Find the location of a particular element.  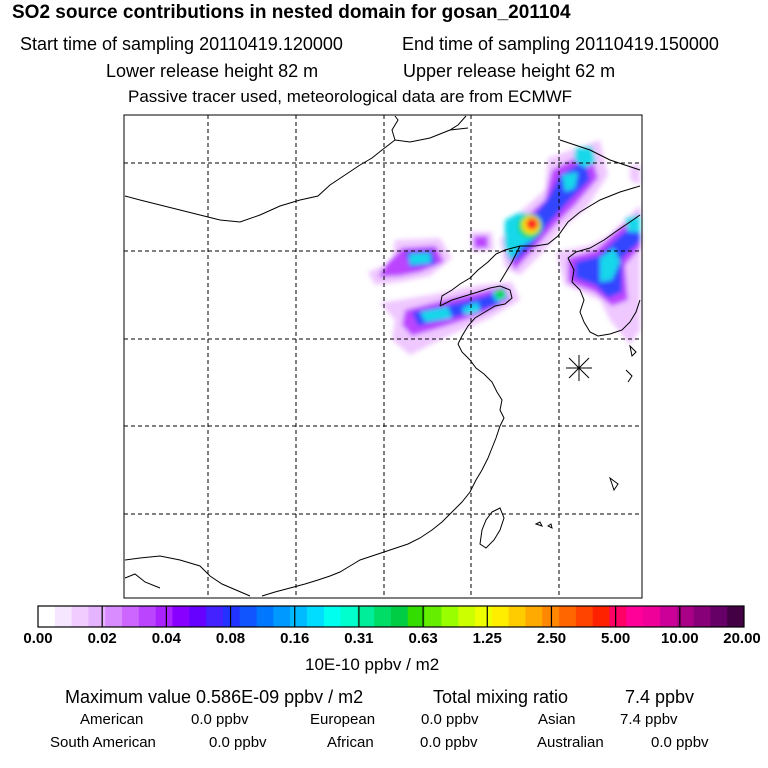

colorbar-tick-label: 0.63 is located at coordinates (423, 638).